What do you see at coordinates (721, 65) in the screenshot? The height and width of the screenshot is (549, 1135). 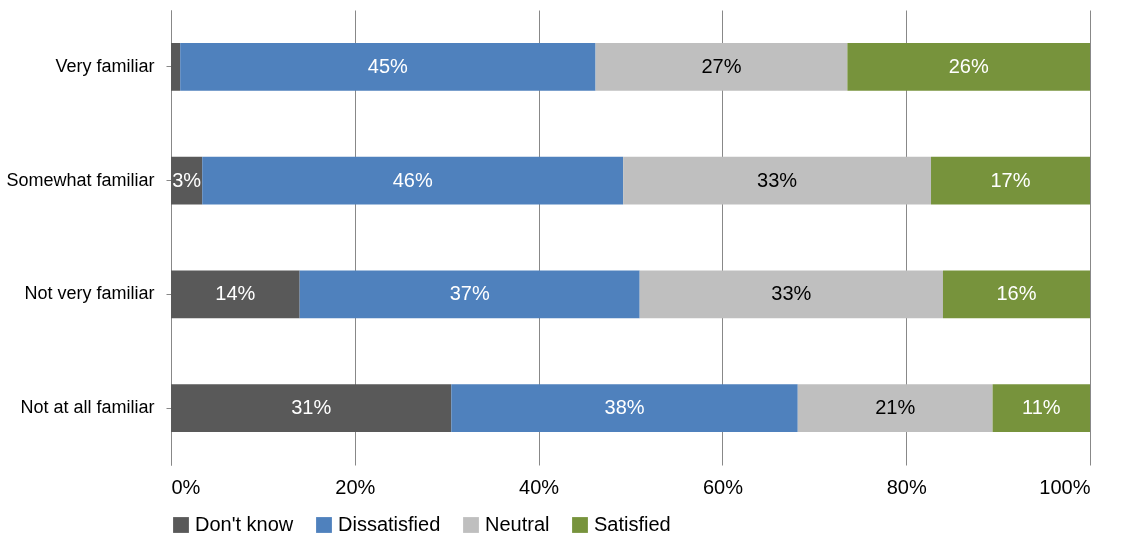 I see `data-label: 27%` at bounding box center [721, 65].